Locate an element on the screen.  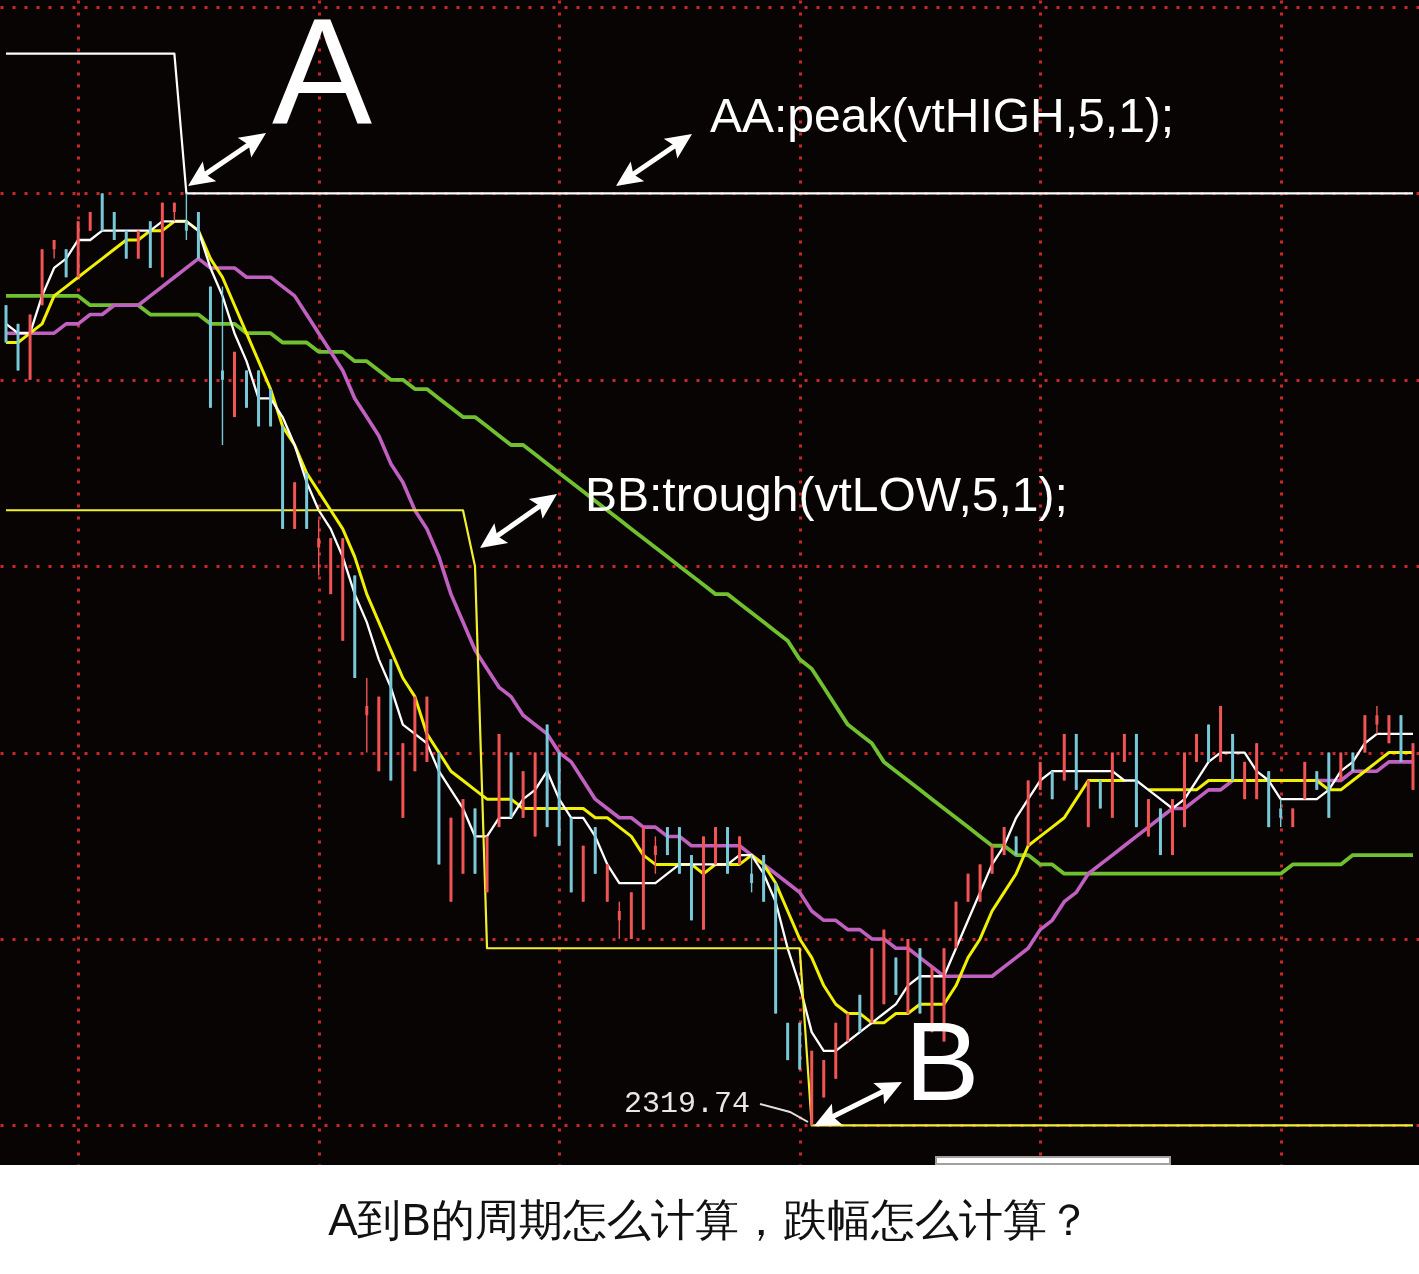
annotation: 2319.74 is located at coordinates (686, 1104).